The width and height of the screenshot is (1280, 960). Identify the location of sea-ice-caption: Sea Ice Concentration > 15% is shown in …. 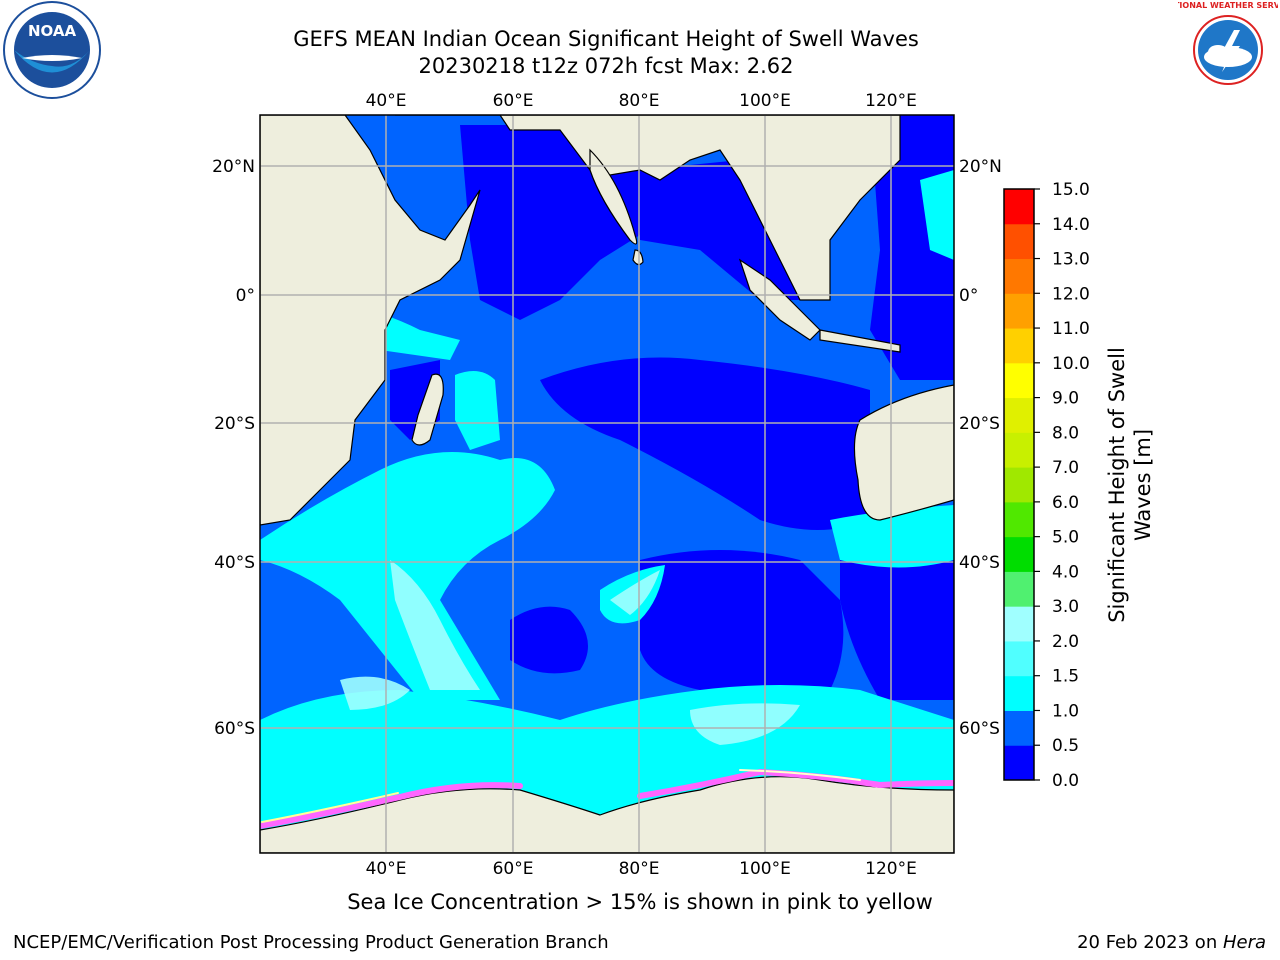
(640, 902).